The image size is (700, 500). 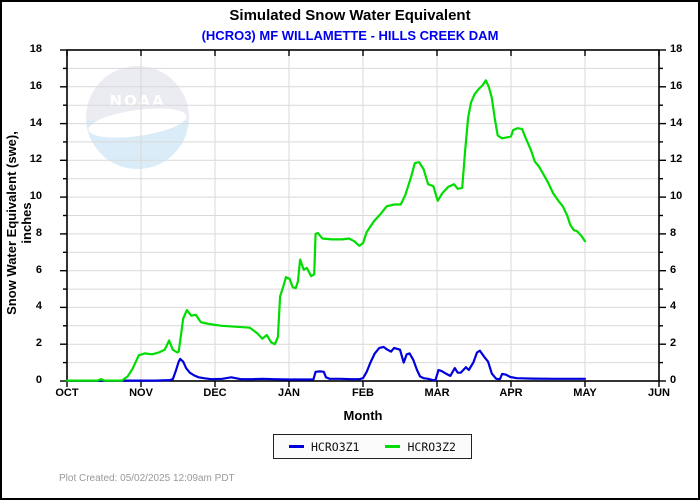 What do you see at coordinates (30, 214) in the screenshot?
I see `y-axis-tick-labels-left: 0 2 4 6 8 10 12 14 16 18` at bounding box center [30, 214].